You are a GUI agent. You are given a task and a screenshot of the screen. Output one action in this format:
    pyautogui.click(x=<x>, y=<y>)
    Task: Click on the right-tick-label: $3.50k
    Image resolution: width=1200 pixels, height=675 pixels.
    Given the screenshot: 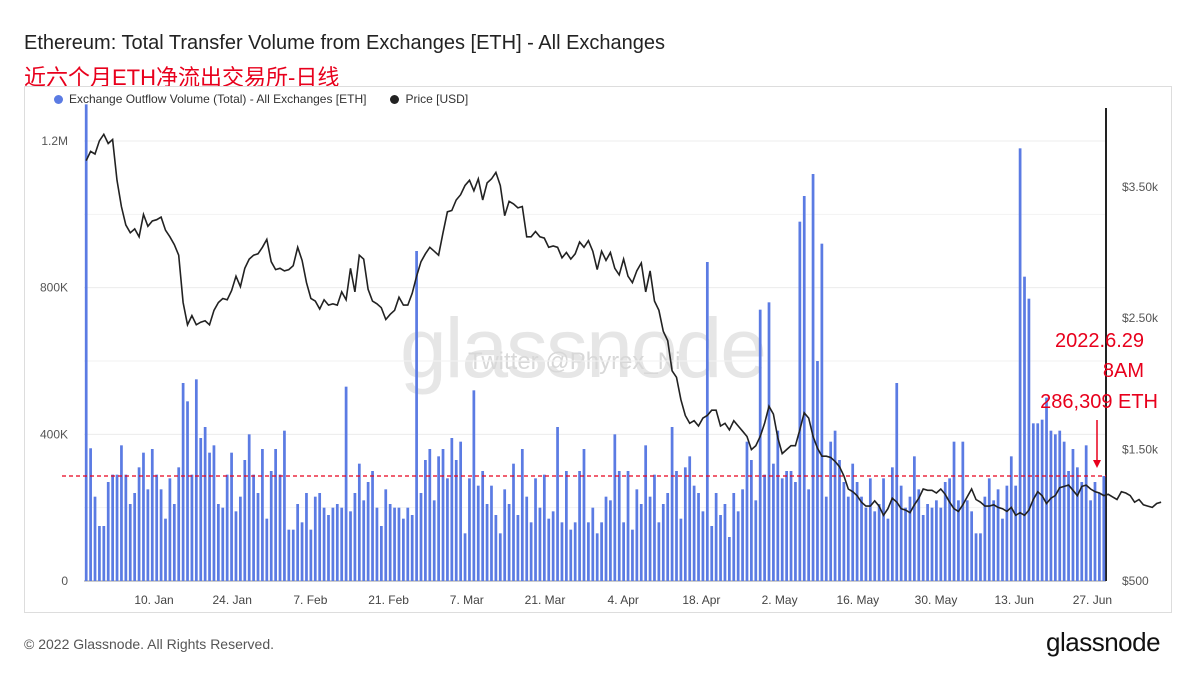 What is the action you would take?
    pyautogui.click(x=1140, y=187)
    